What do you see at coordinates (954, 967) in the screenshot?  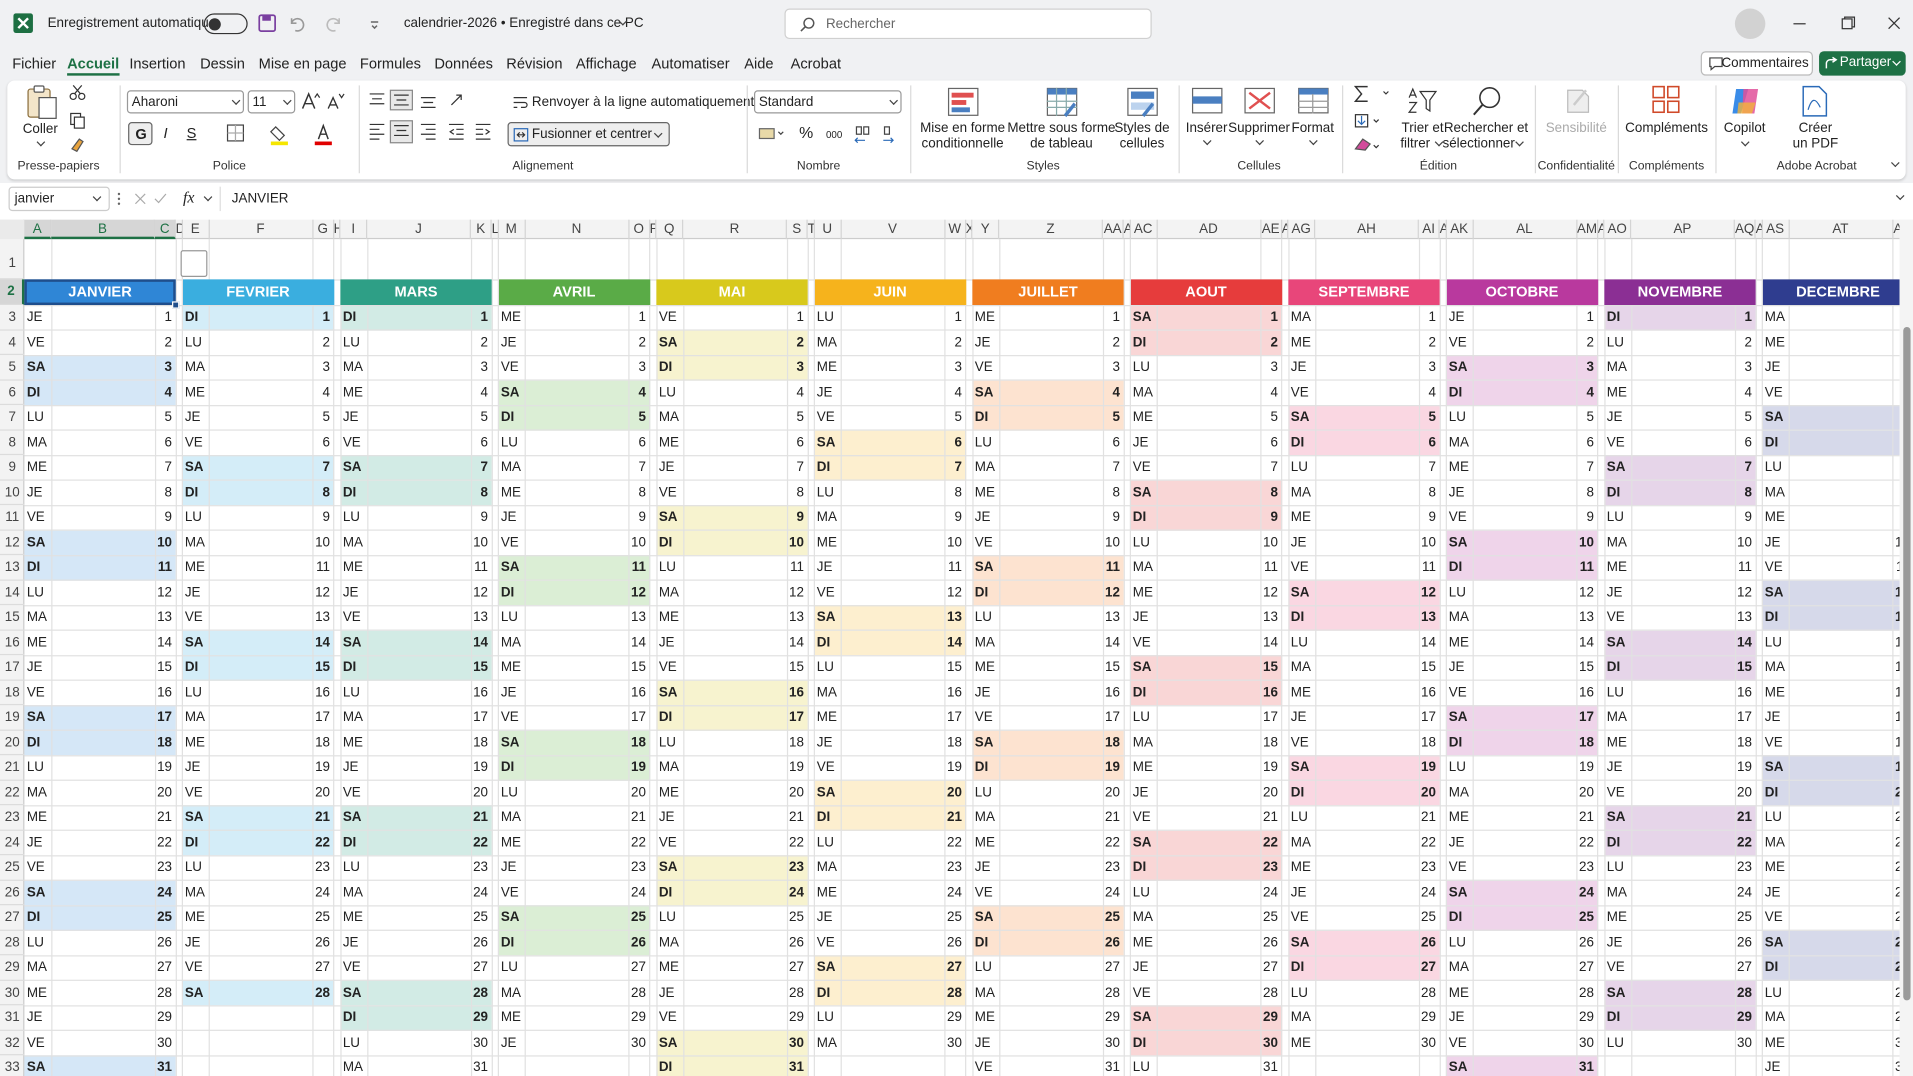 I see `day-cell: 27` at bounding box center [954, 967].